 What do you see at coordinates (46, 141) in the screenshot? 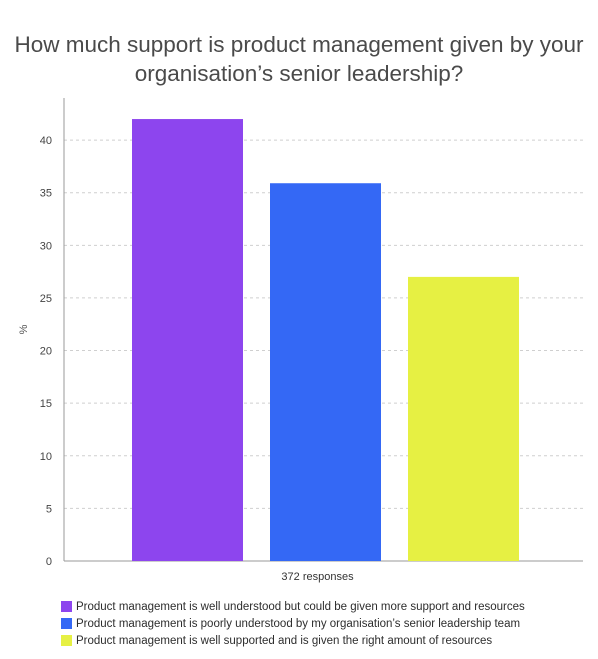
I see `y-tick-label: 40` at bounding box center [46, 141].